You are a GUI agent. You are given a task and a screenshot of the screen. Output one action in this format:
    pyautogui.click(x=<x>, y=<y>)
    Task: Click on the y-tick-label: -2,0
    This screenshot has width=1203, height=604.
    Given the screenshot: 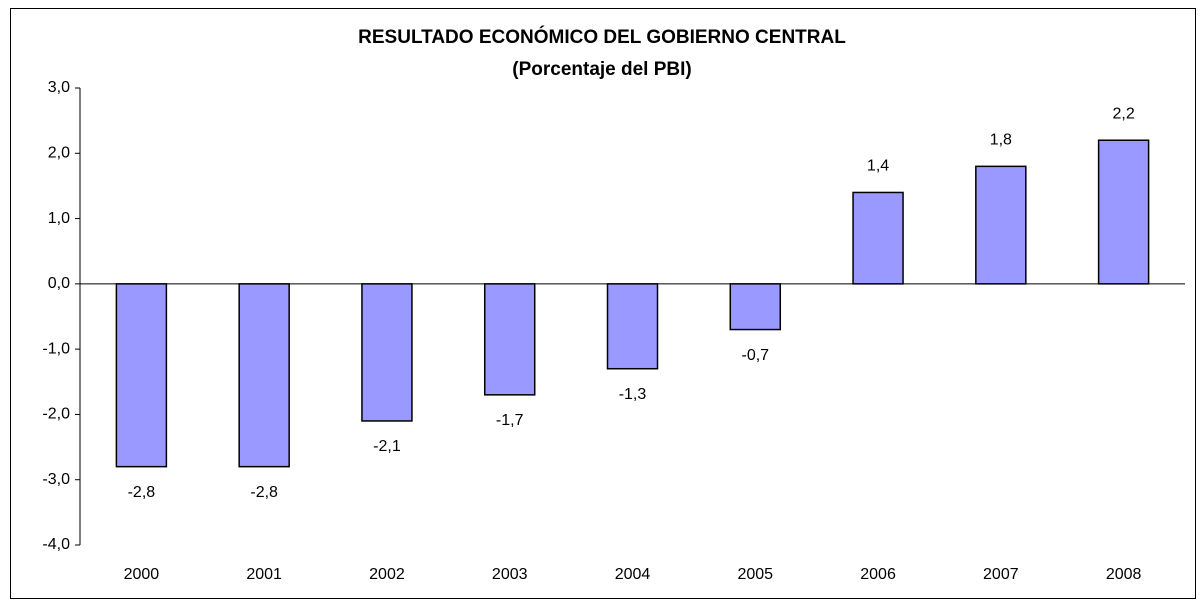 What is the action you would take?
    pyautogui.click(x=56, y=414)
    